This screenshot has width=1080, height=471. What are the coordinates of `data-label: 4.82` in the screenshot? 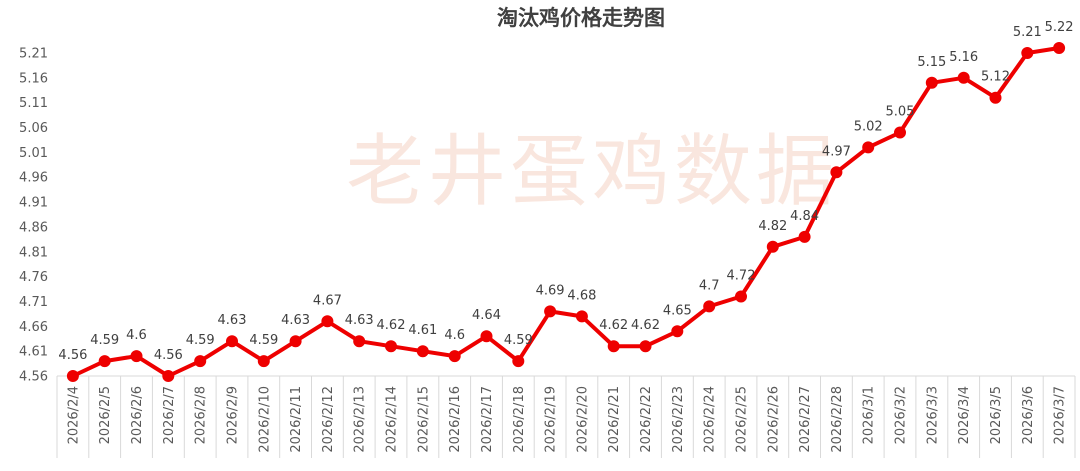 It's located at (772, 226).